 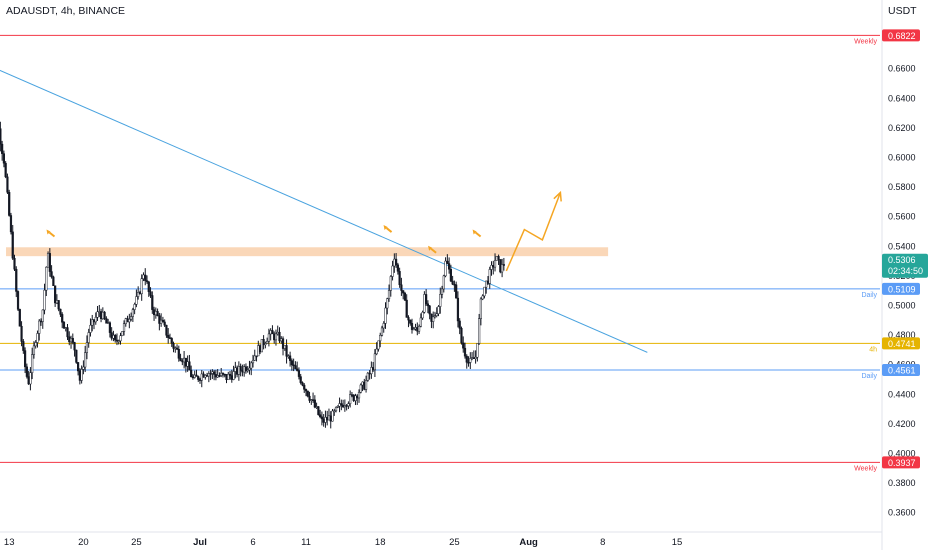 What do you see at coordinates (602, 542) in the screenshot?
I see `x-tick-label-9: 8` at bounding box center [602, 542].